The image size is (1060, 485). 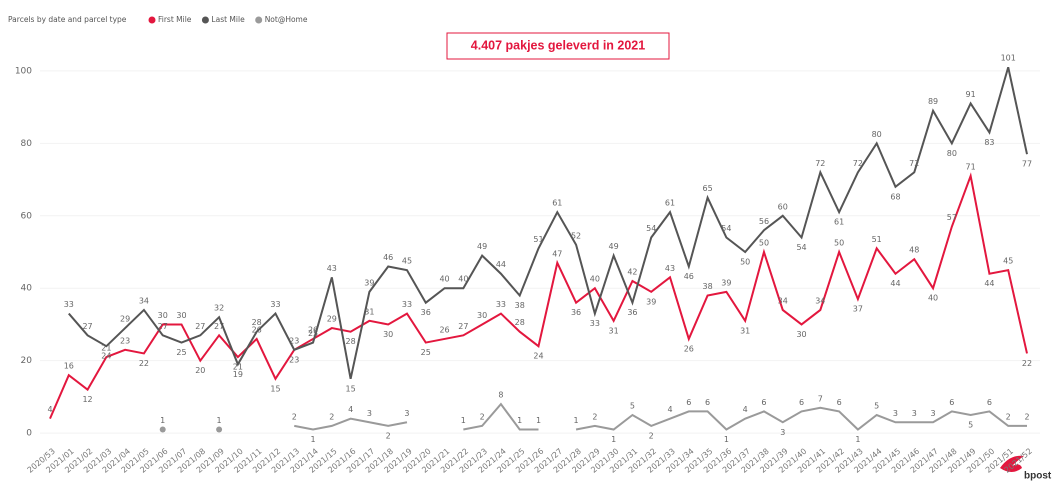 What do you see at coordinates (557, 253) in the screenshot?
I see `data-label: 47` at bounding box center [557, 253].